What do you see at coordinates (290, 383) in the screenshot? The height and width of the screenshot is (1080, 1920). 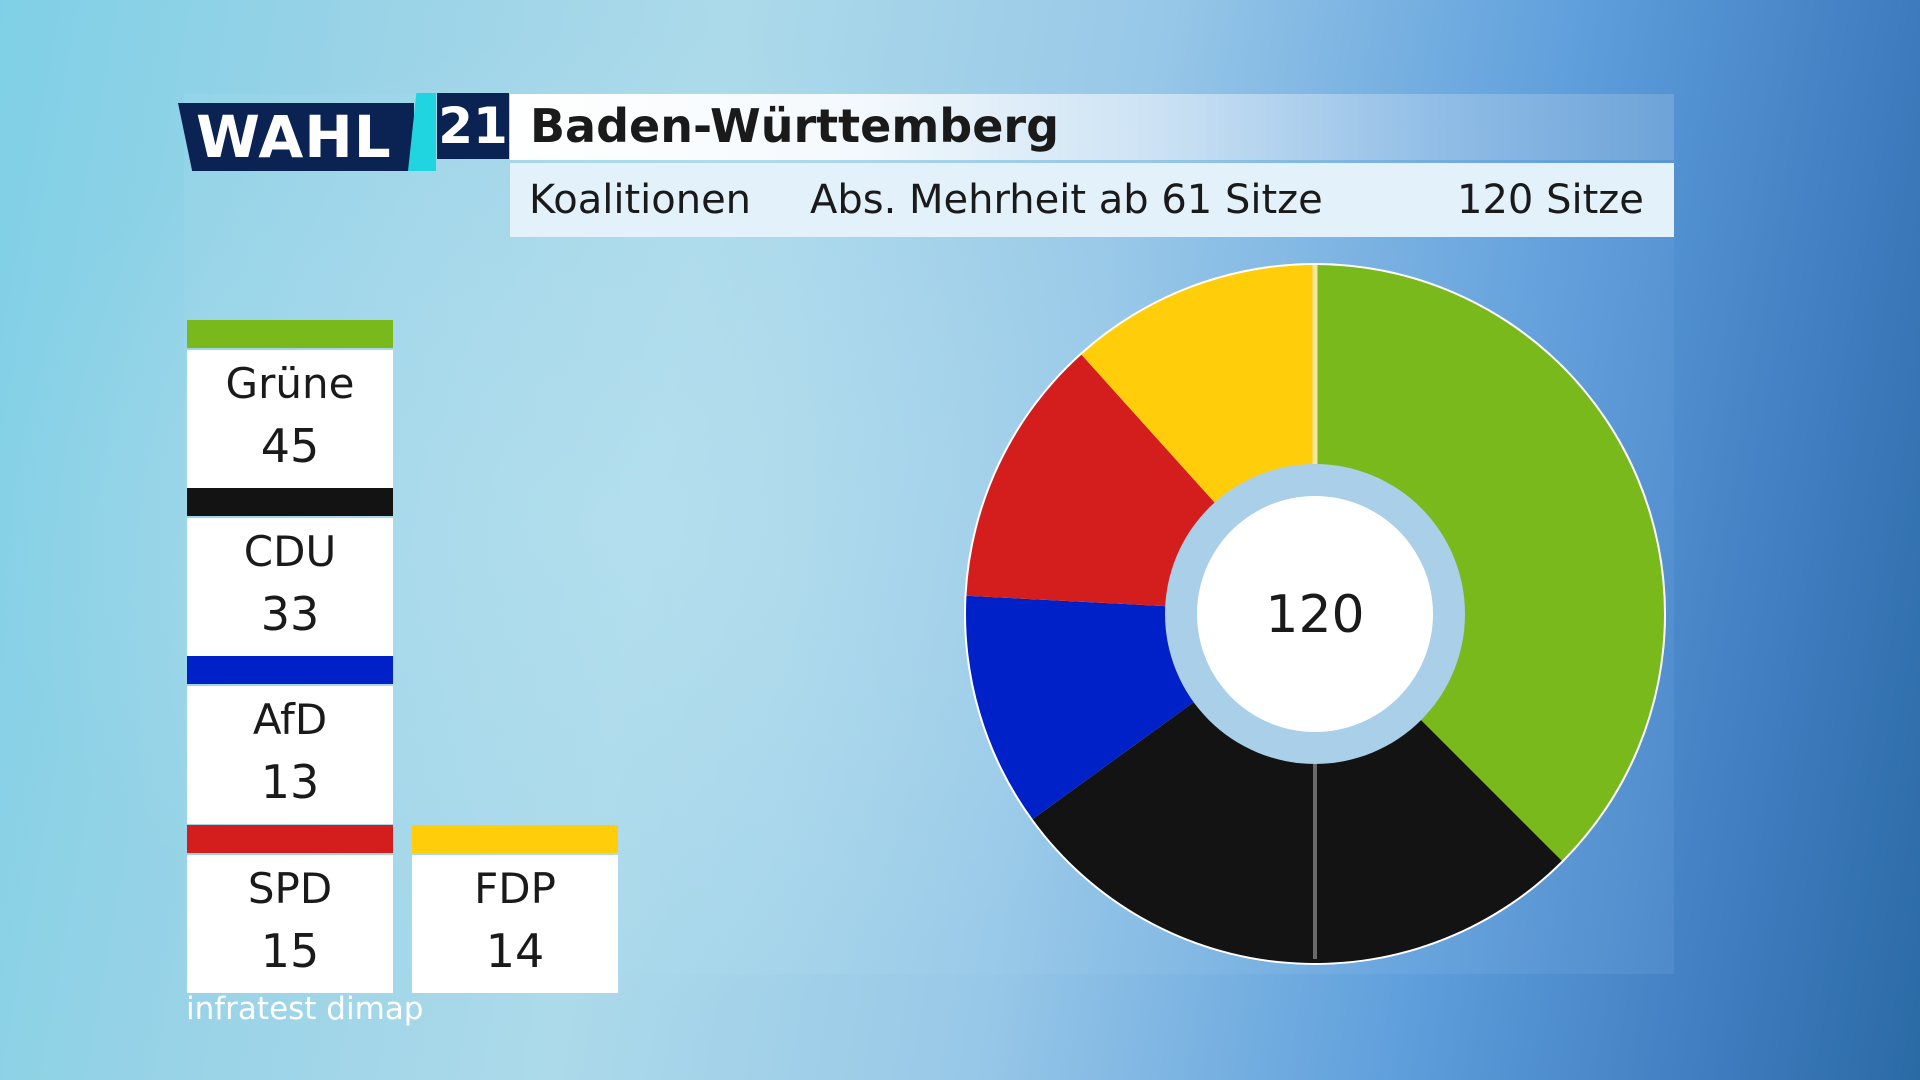 I see `legend-party-name: Grüne` at bounding box center [290, 383].